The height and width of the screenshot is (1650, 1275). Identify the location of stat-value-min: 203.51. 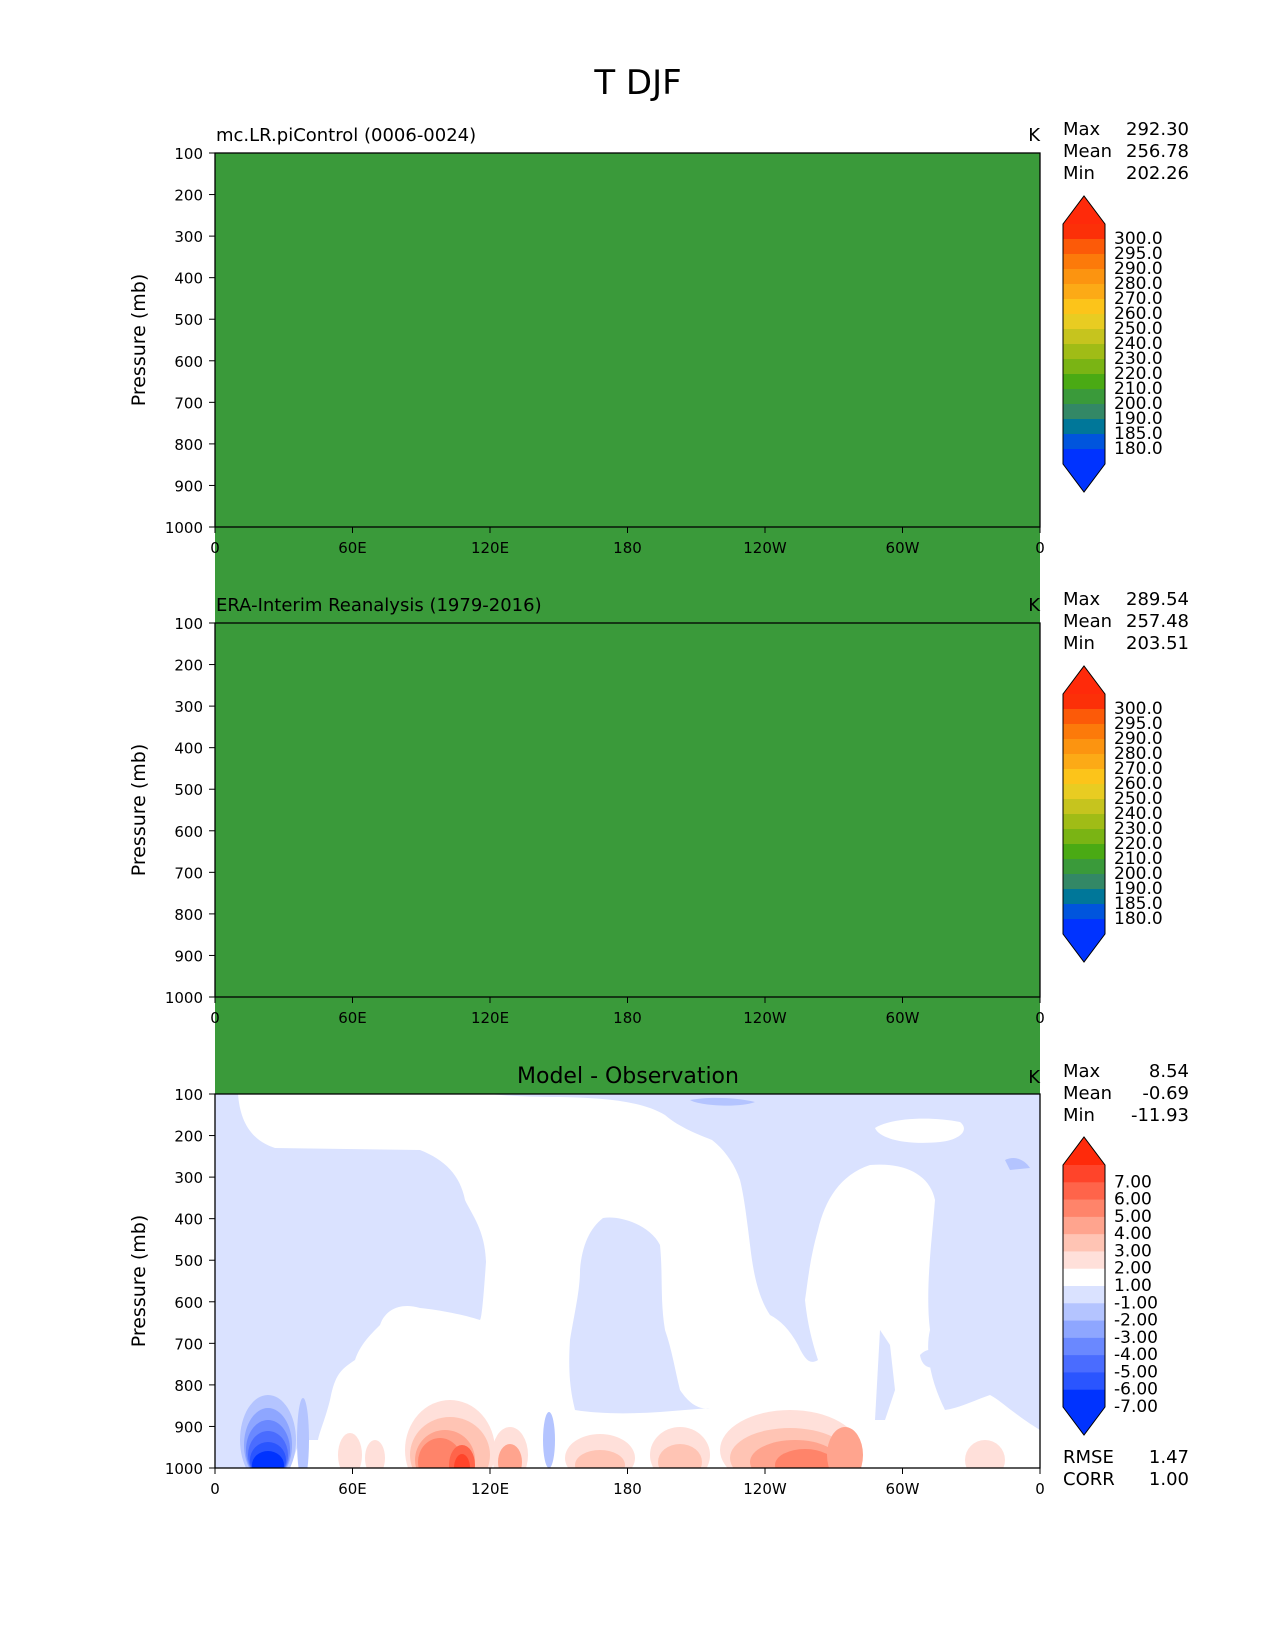
(1157, 643).